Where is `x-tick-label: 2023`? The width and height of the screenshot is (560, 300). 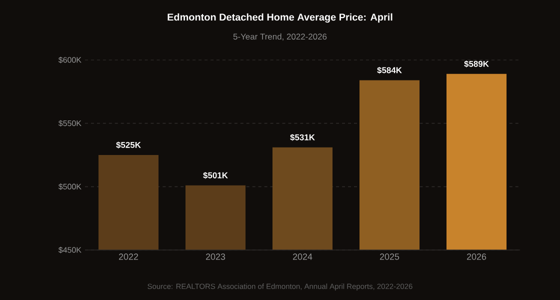
x-tick-label: 2023 is located at coordinates (216, 257).